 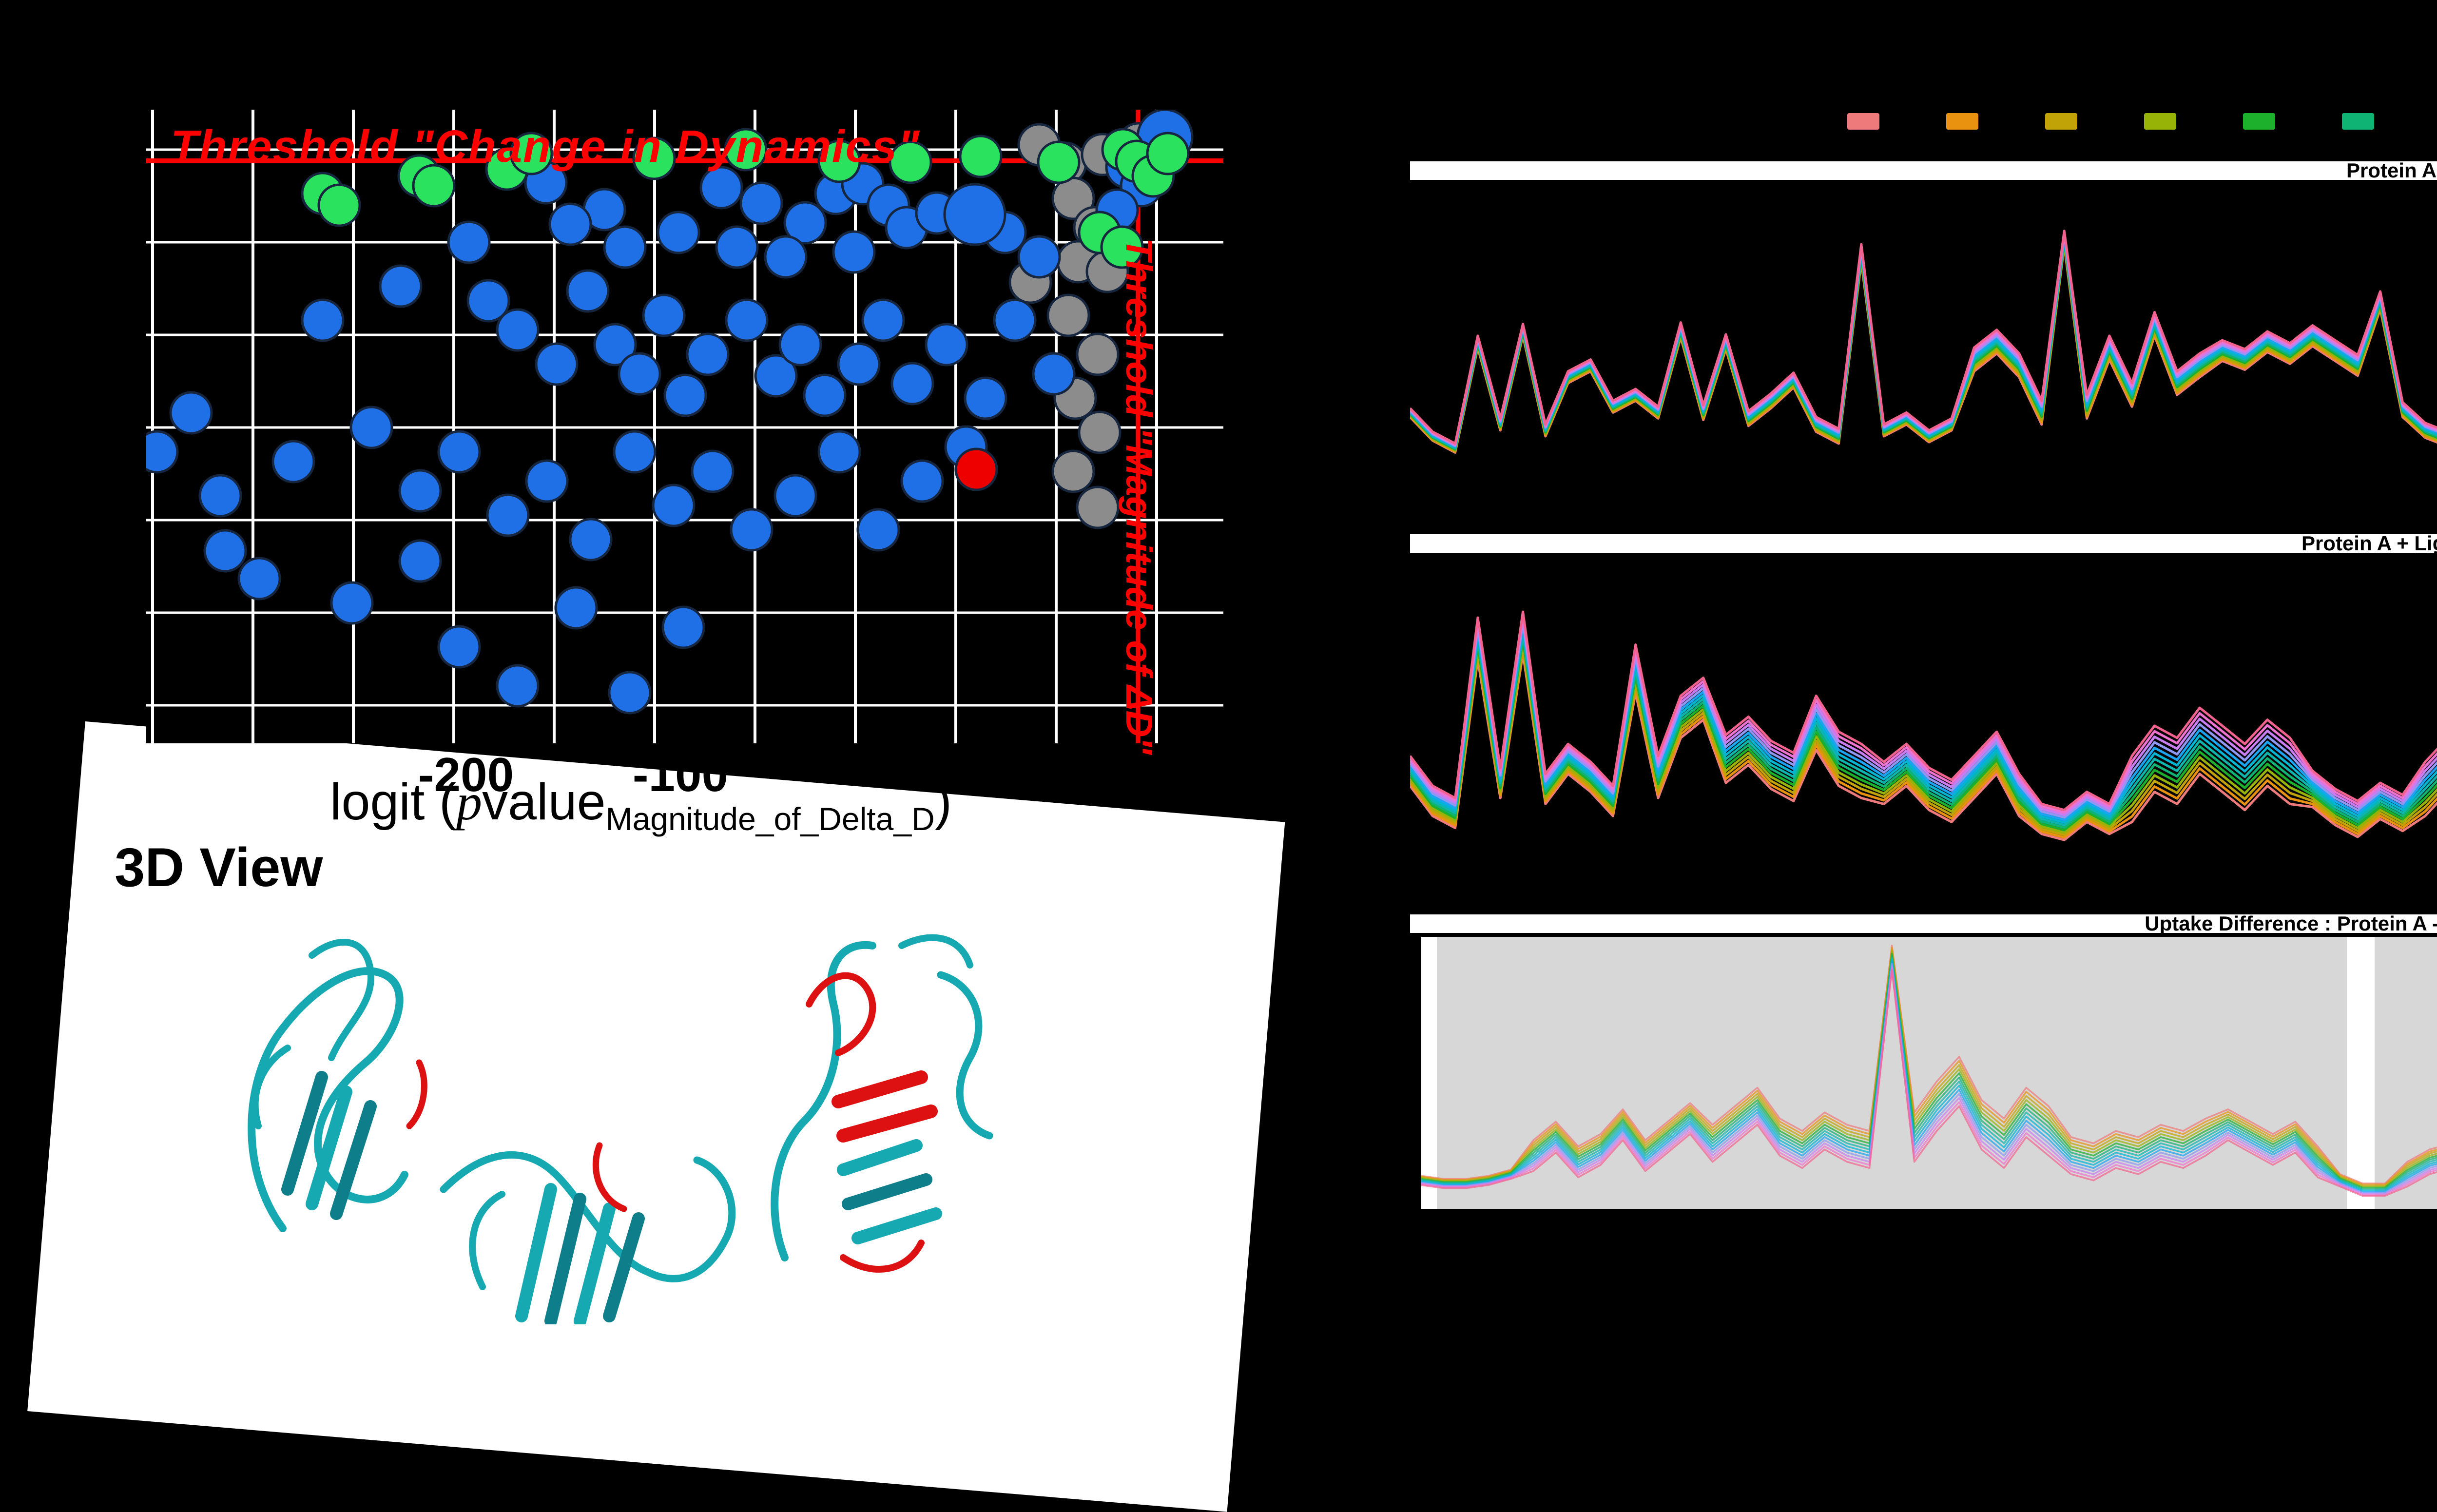 I want to click on uptake-difference-chart, so click(x=1929, y=1073).